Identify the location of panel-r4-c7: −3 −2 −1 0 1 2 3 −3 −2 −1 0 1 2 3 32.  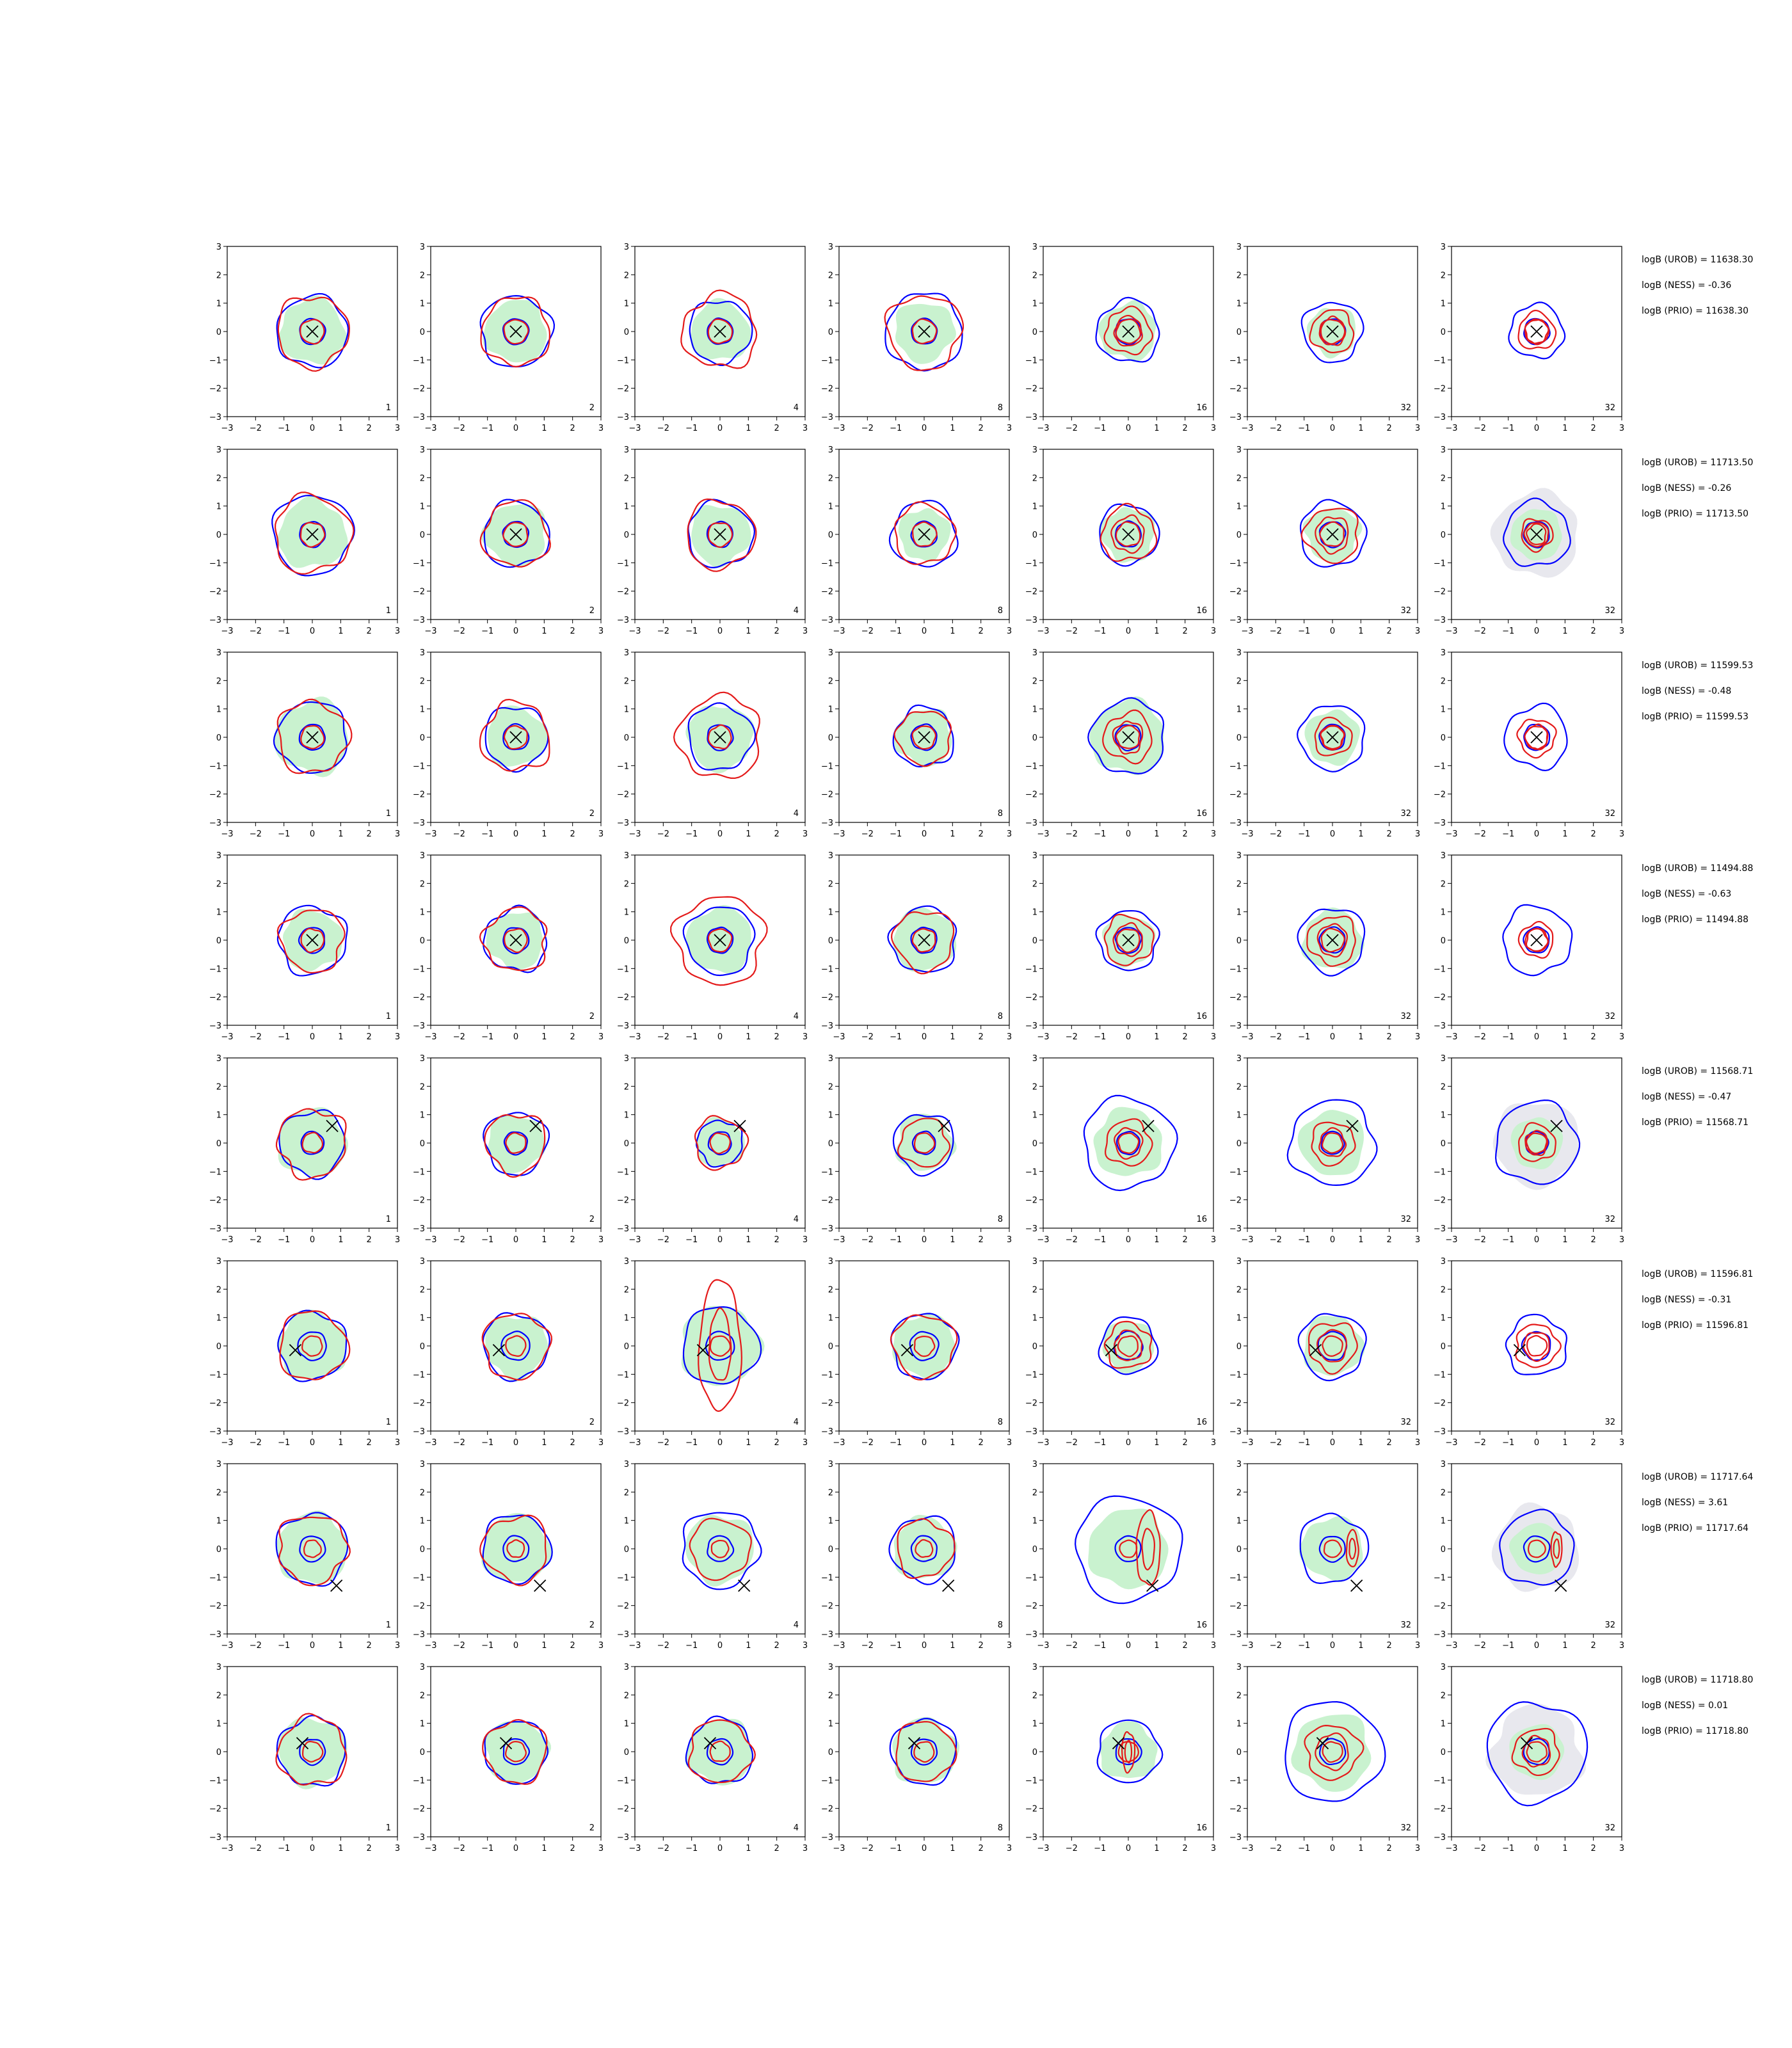
(1529, 946).